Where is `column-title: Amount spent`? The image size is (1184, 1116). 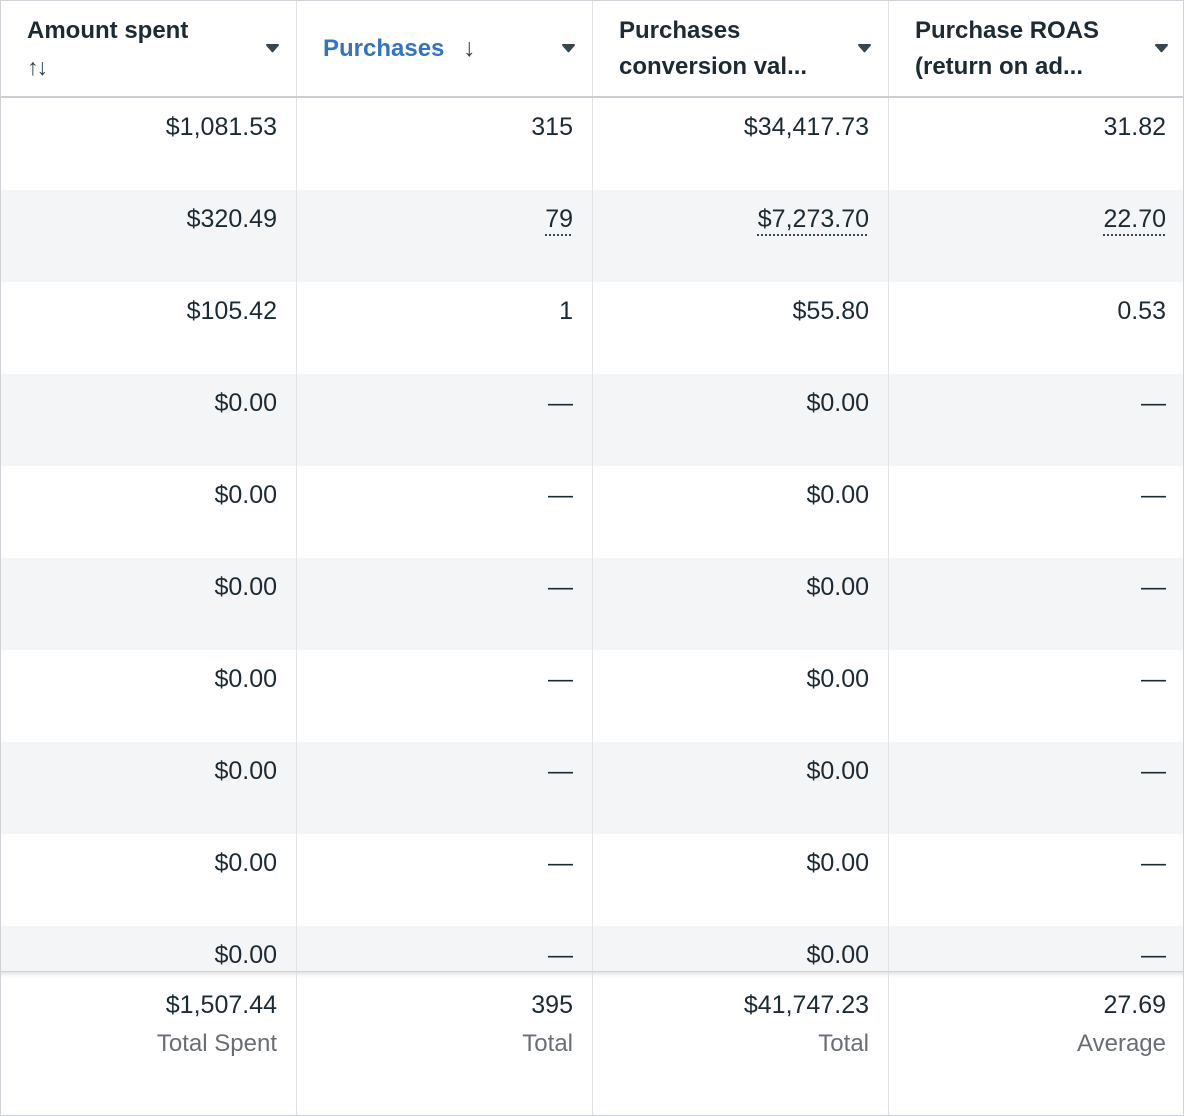
column-title: Amount spent is located at coordinates (108, 30).